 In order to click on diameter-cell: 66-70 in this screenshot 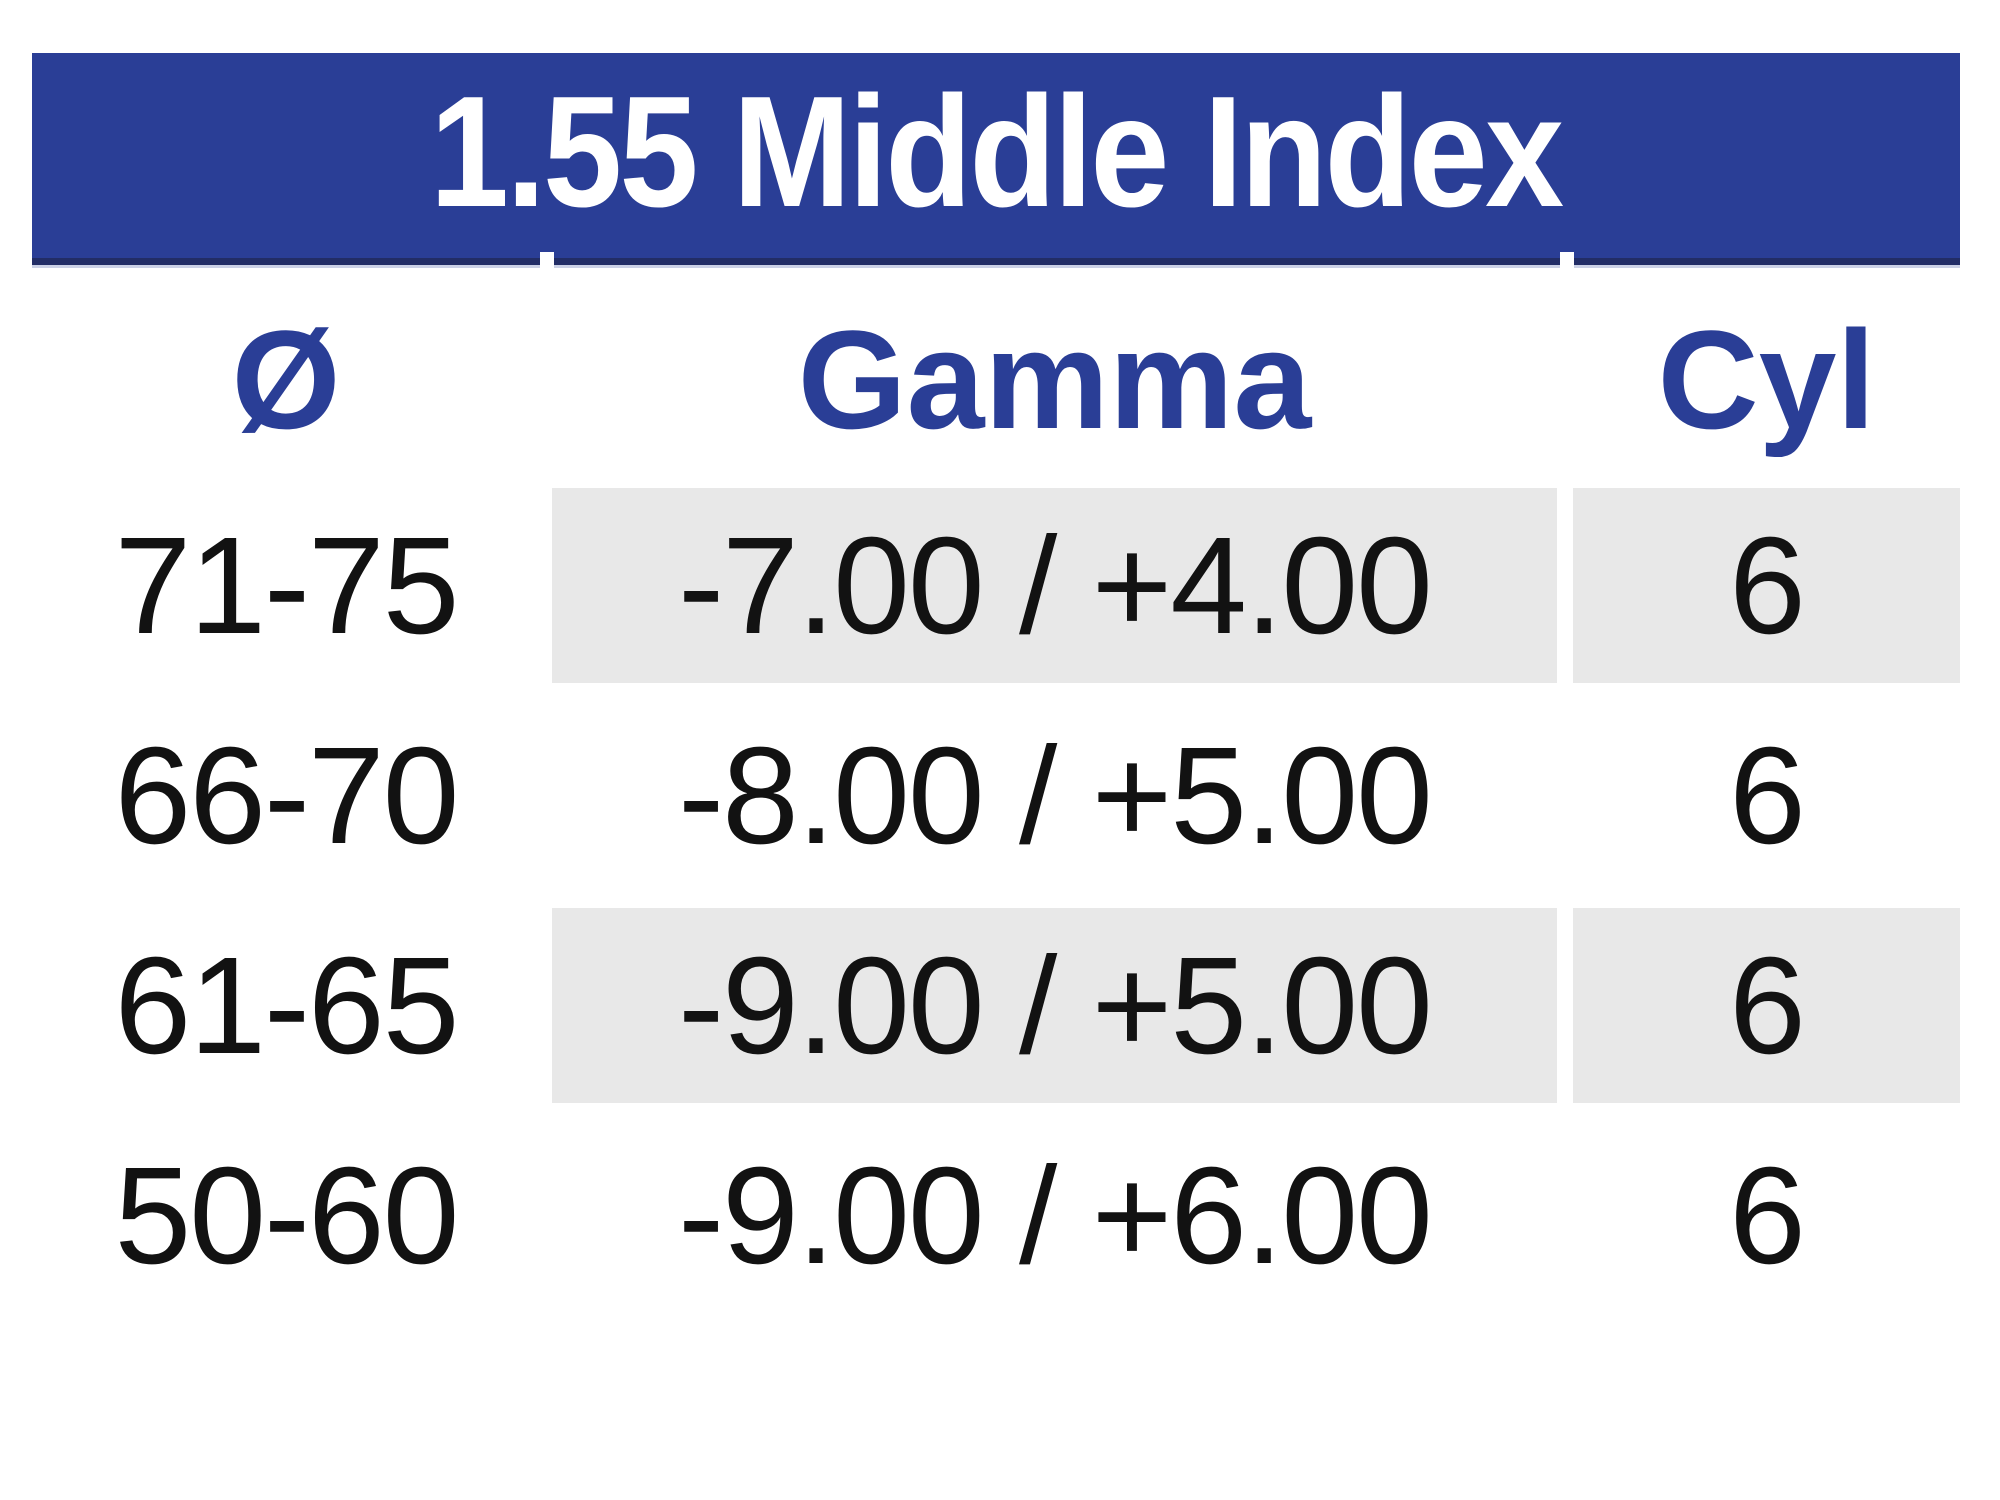, I will do `click(287, 795)`.